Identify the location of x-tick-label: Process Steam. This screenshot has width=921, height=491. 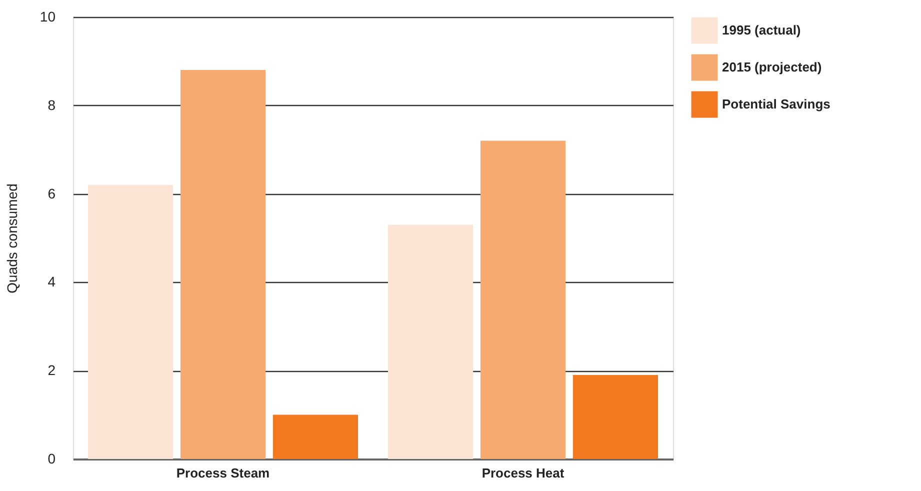
(223, 473).